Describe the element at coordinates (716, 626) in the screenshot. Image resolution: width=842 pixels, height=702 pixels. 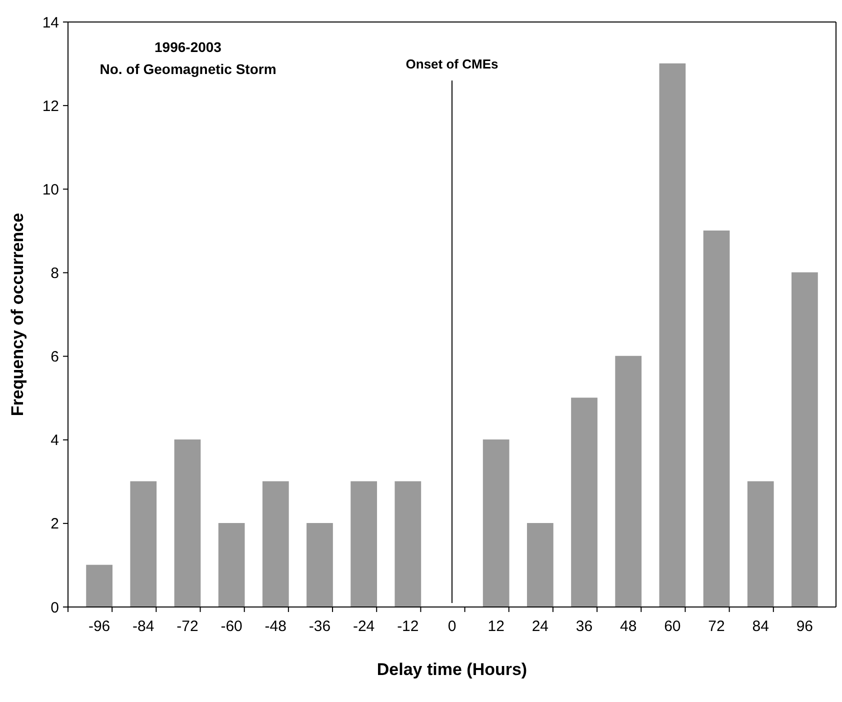
I see `x-tick-label: 72` at that location.